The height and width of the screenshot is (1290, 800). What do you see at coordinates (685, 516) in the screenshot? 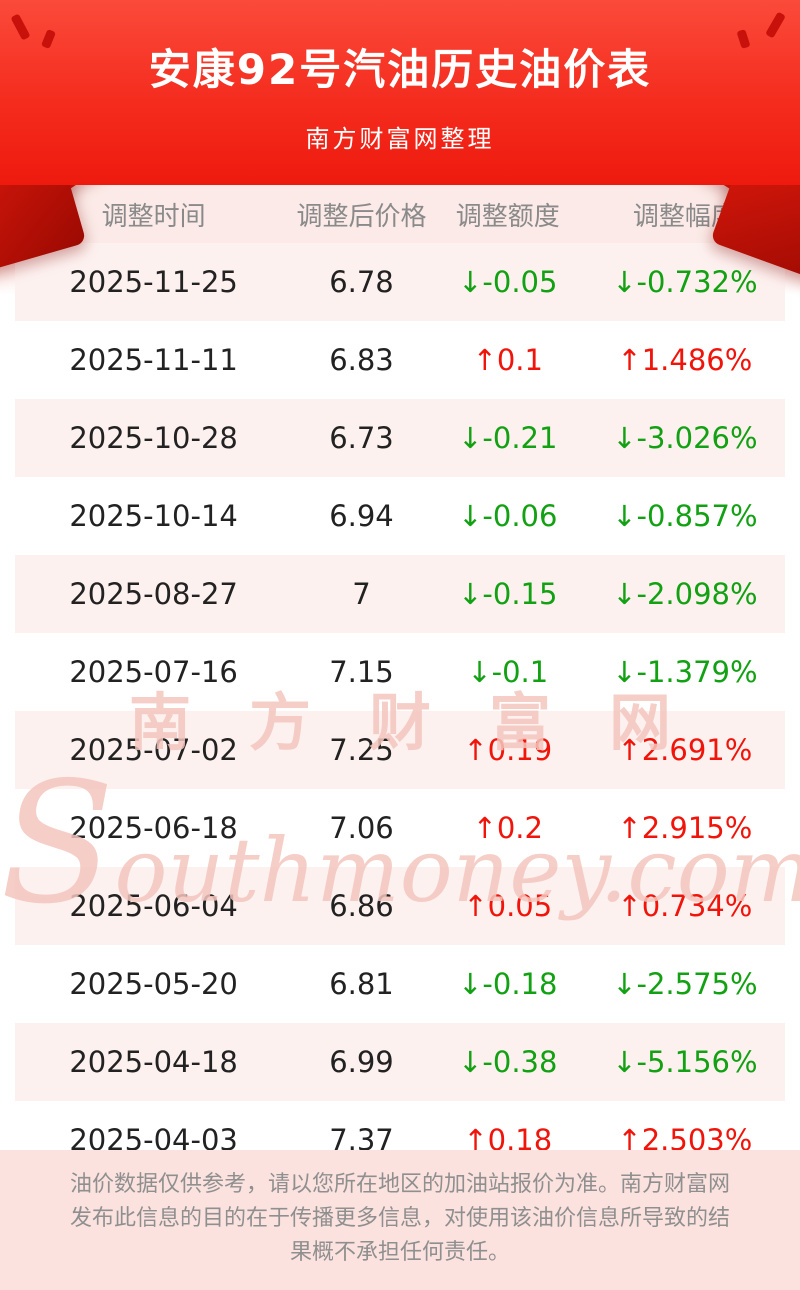
I see `percent-cell: ↓-0.857%` at bounding box center [685, 516].